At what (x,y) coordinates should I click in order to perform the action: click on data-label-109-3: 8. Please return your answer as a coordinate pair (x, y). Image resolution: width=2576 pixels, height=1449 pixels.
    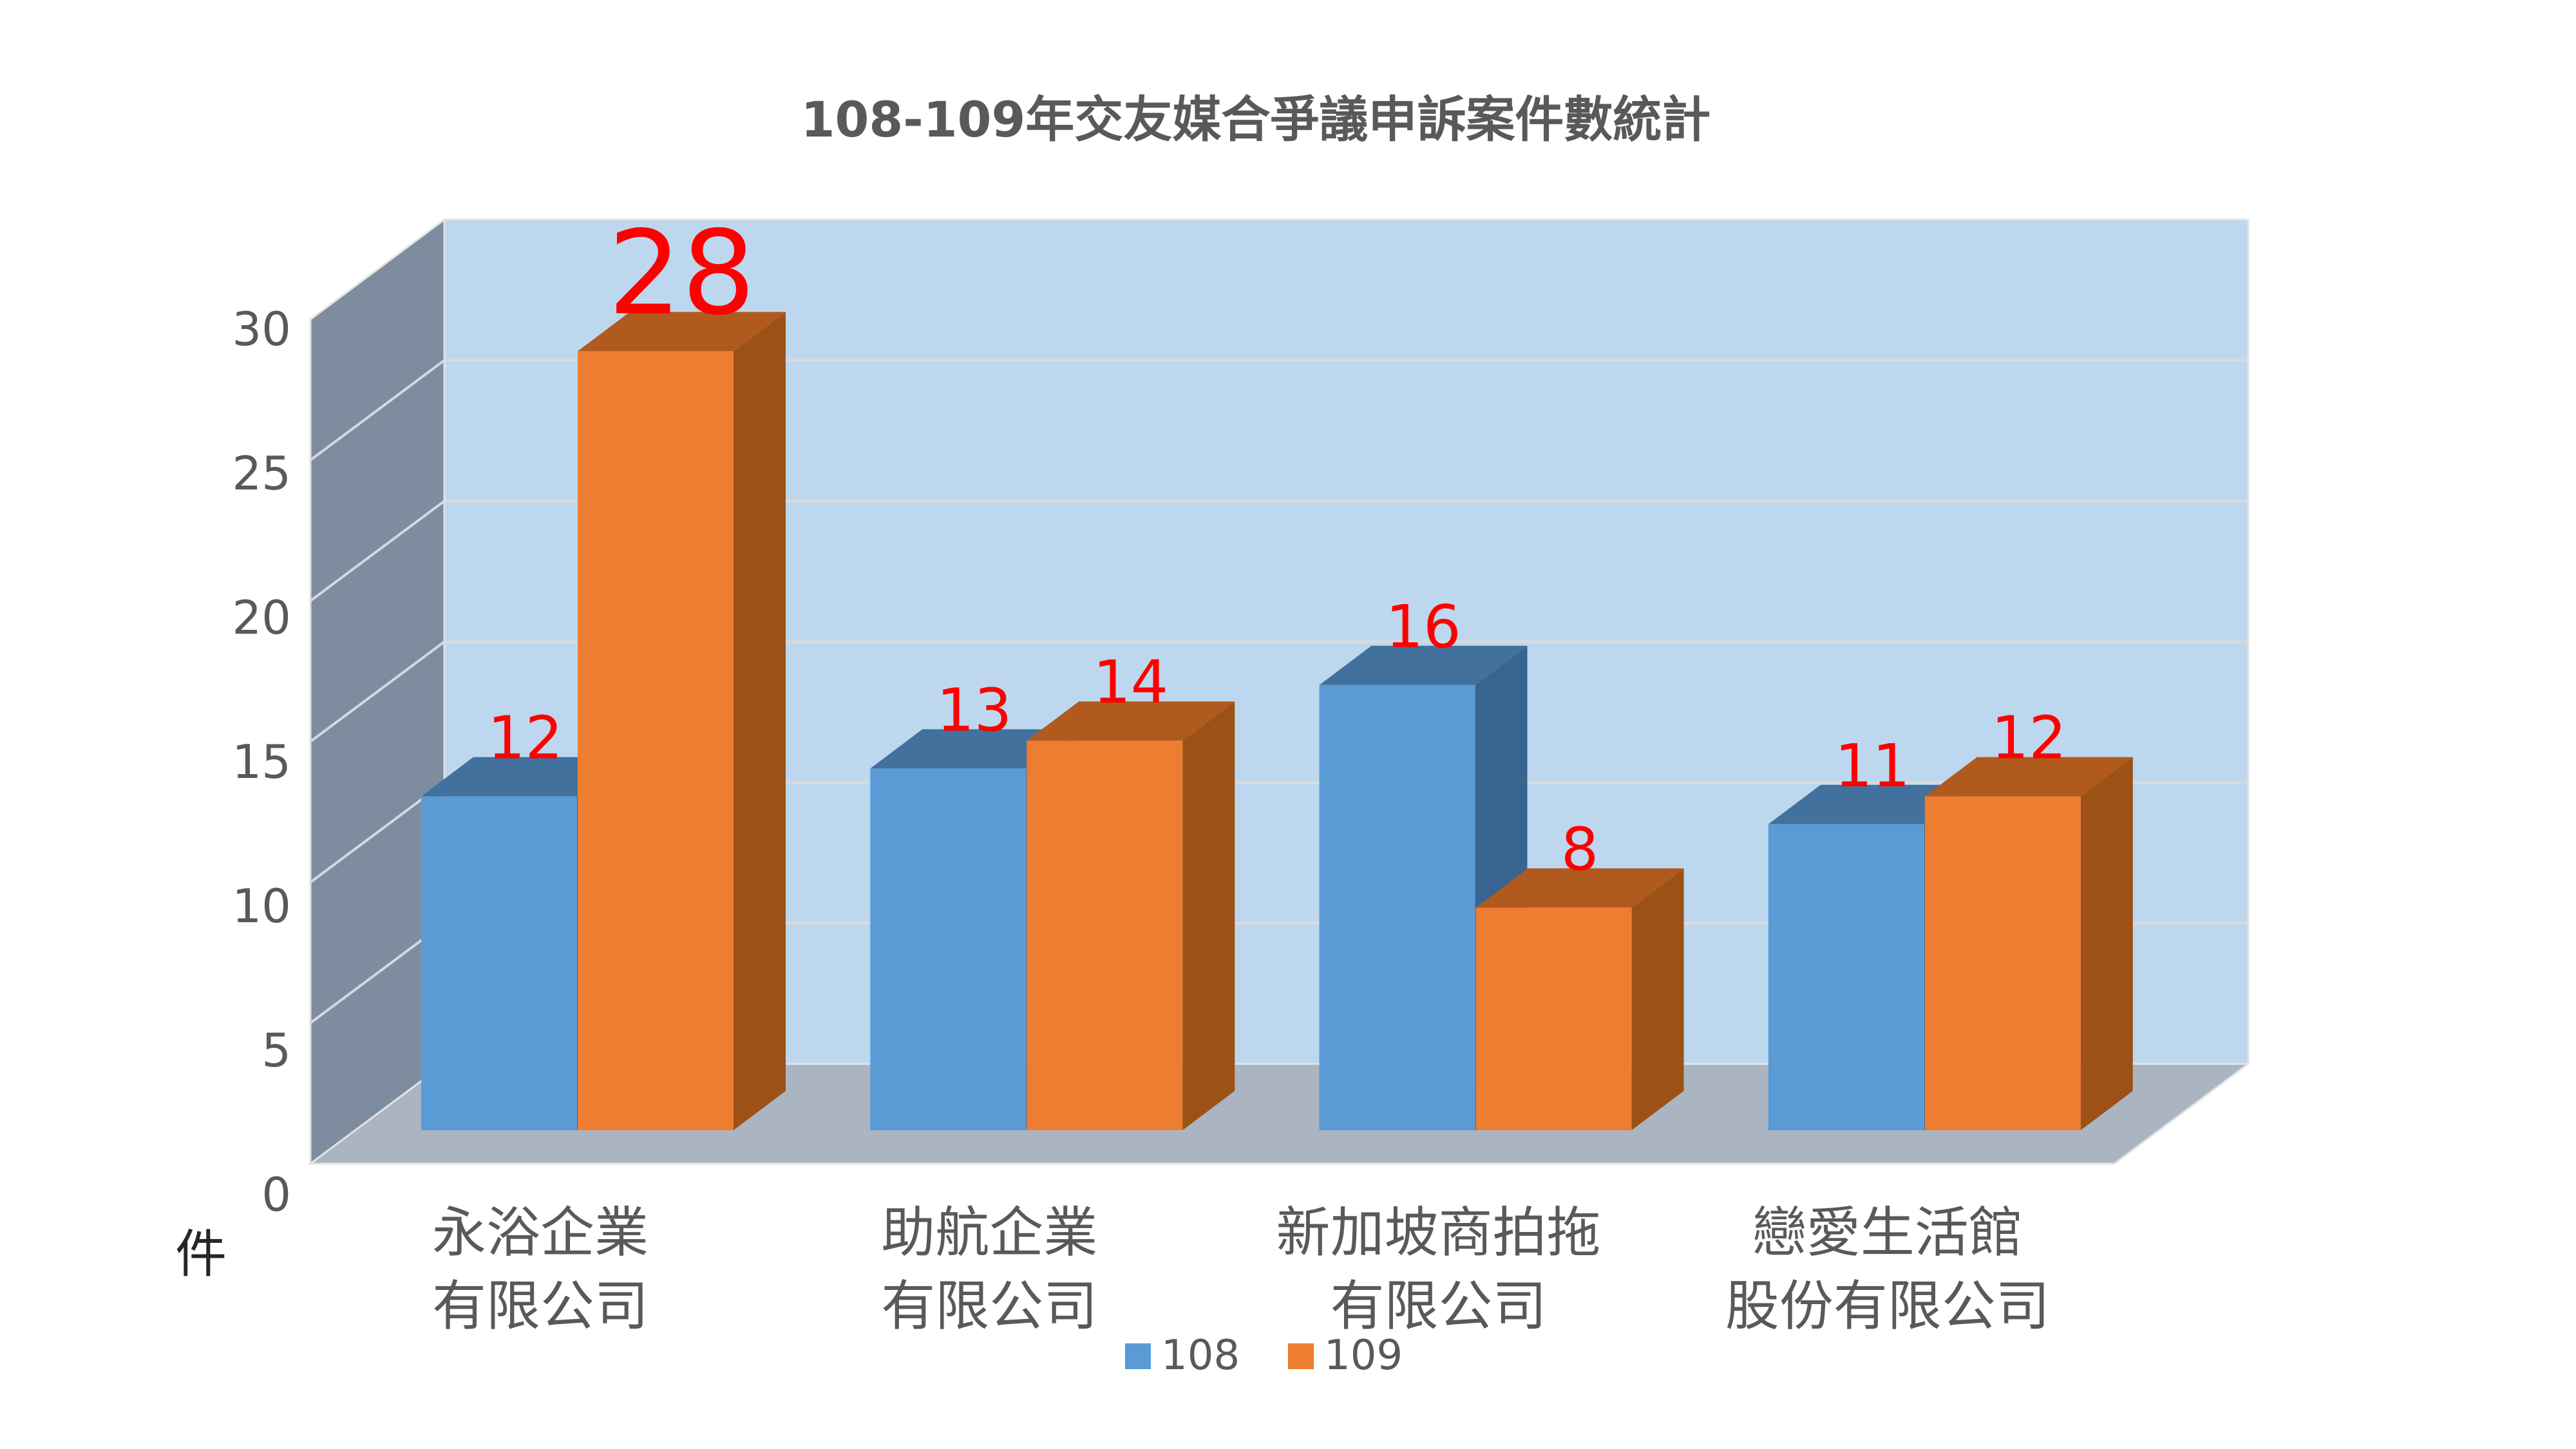
    Looking at the image, I should click on (1580, 849).